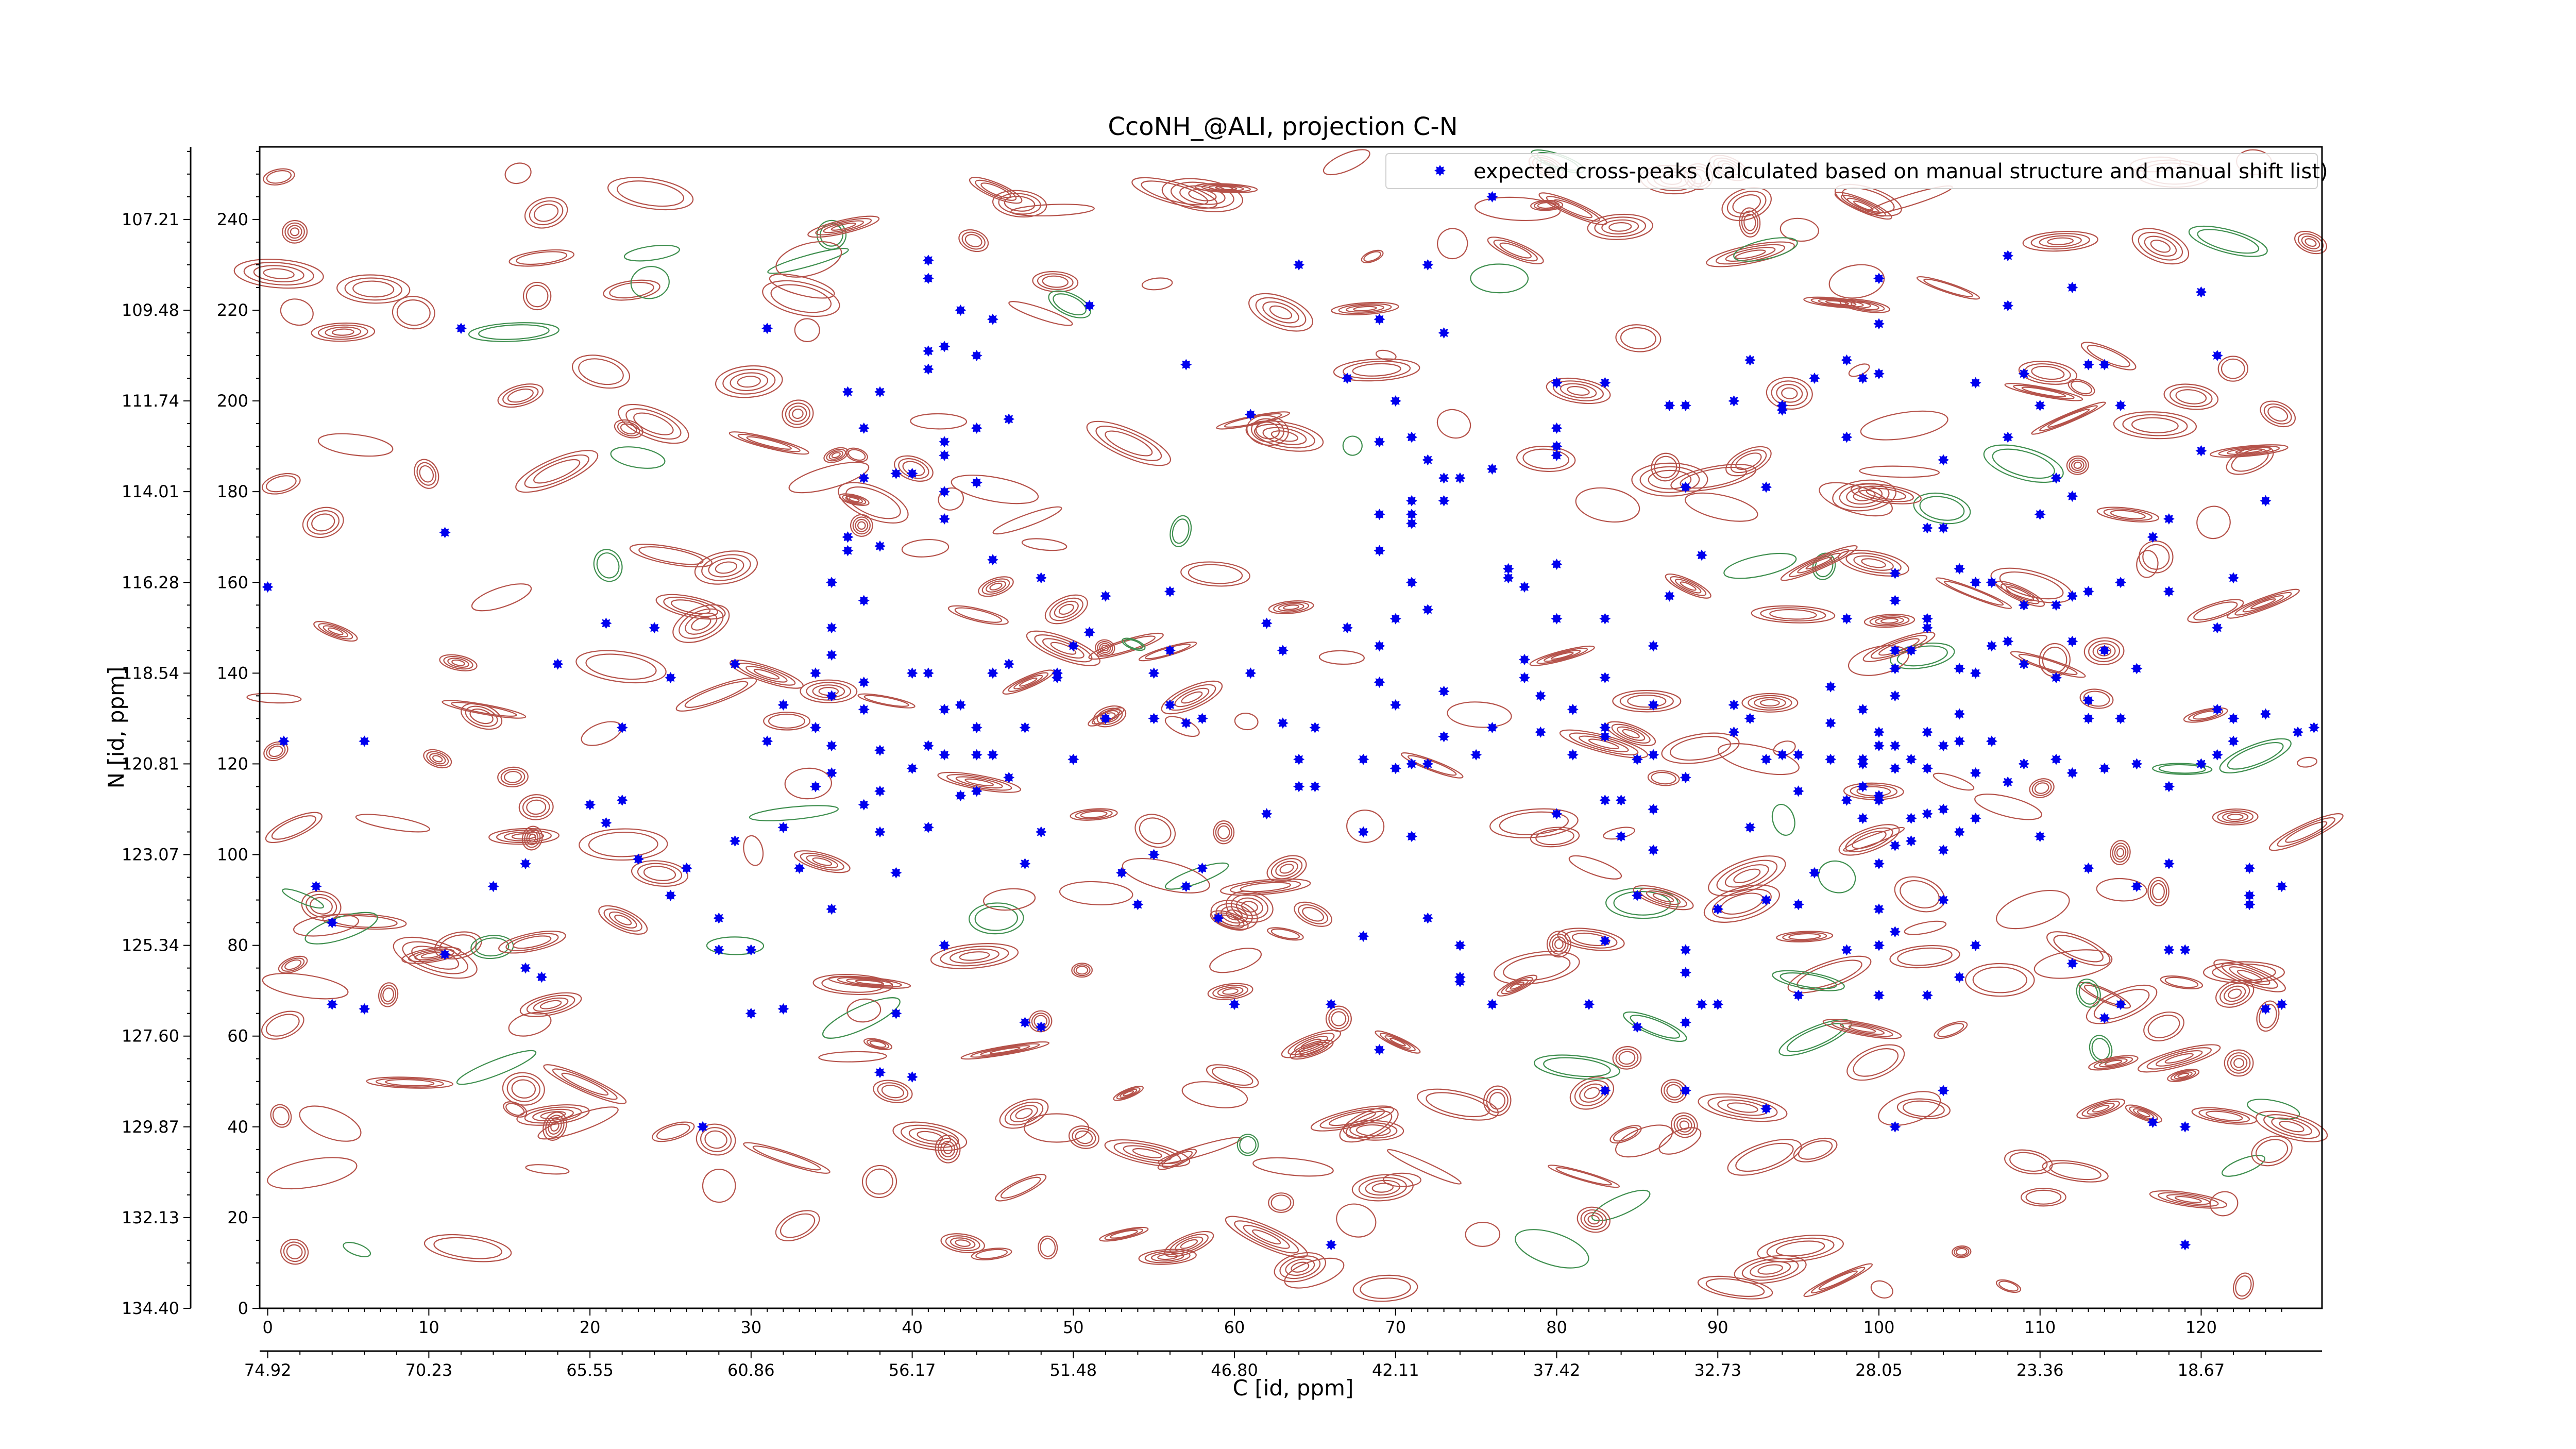 The height and width of the screenshot is (1449, 2576). I want to click on negative-contour, so click(1069, 304).